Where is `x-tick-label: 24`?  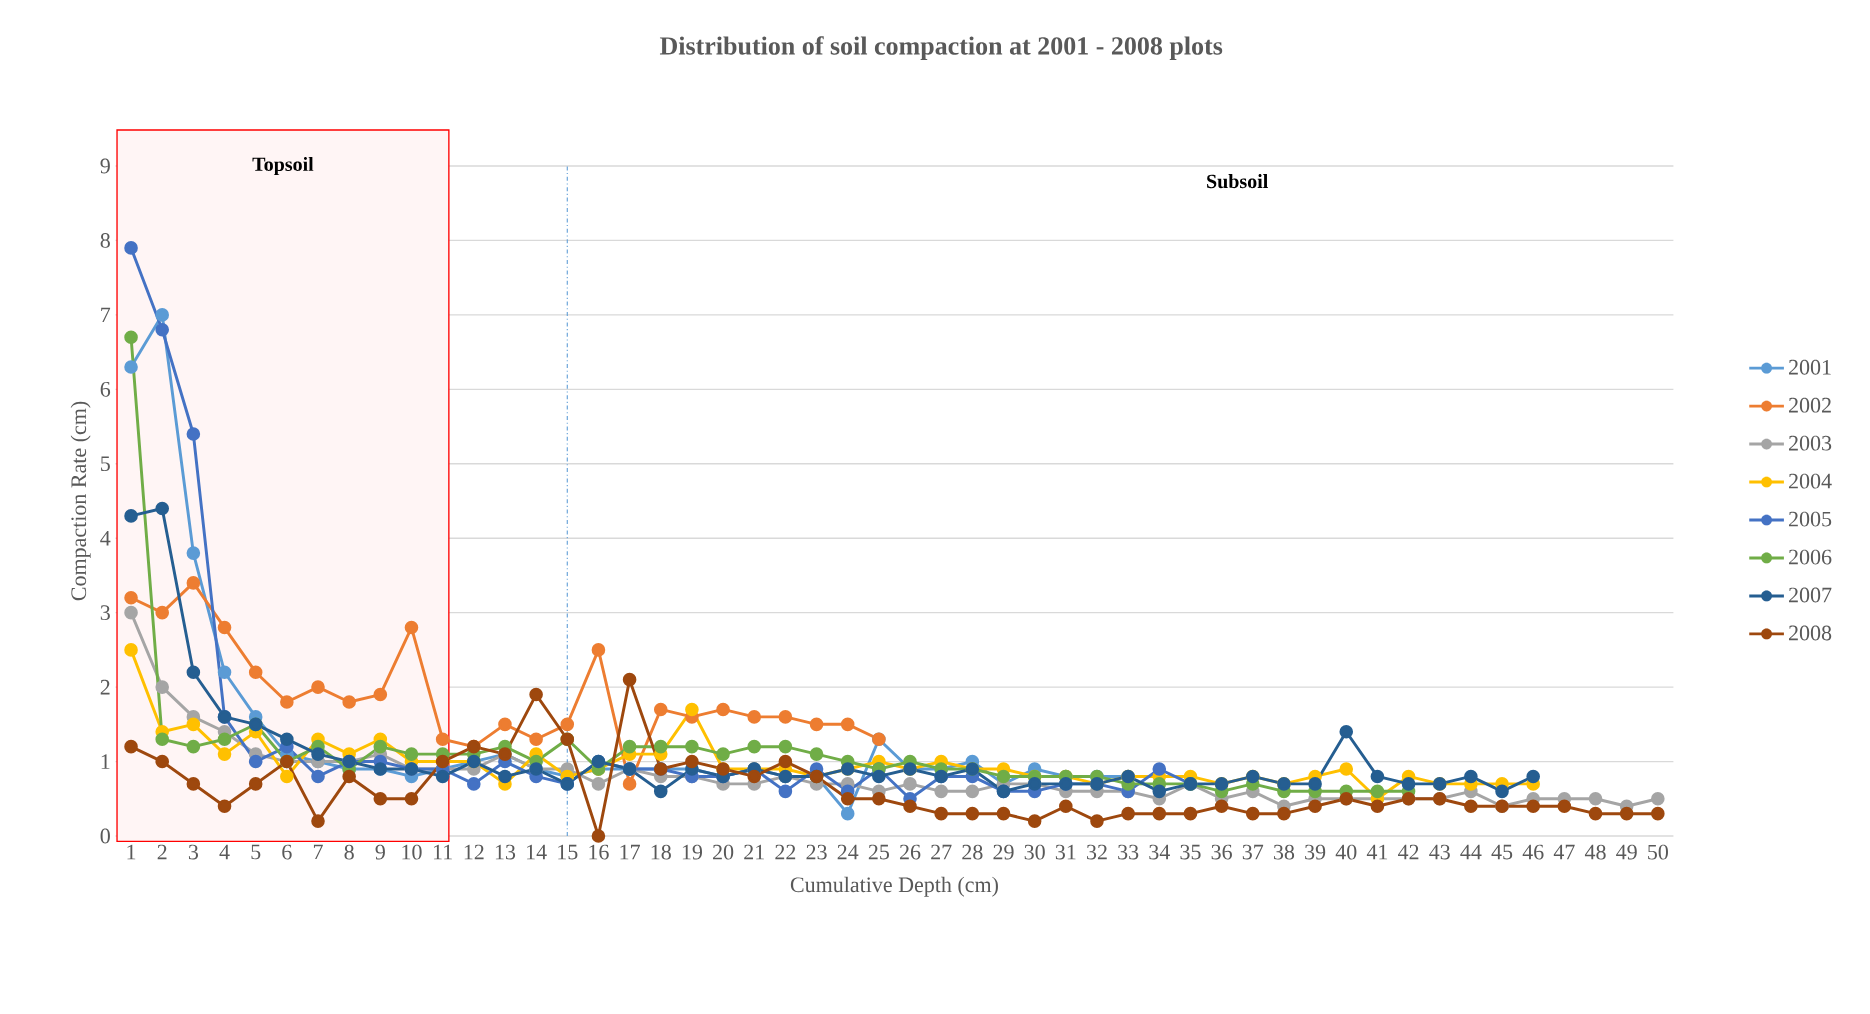
x-tick-label: 24 is located at coordinates (848, 852).